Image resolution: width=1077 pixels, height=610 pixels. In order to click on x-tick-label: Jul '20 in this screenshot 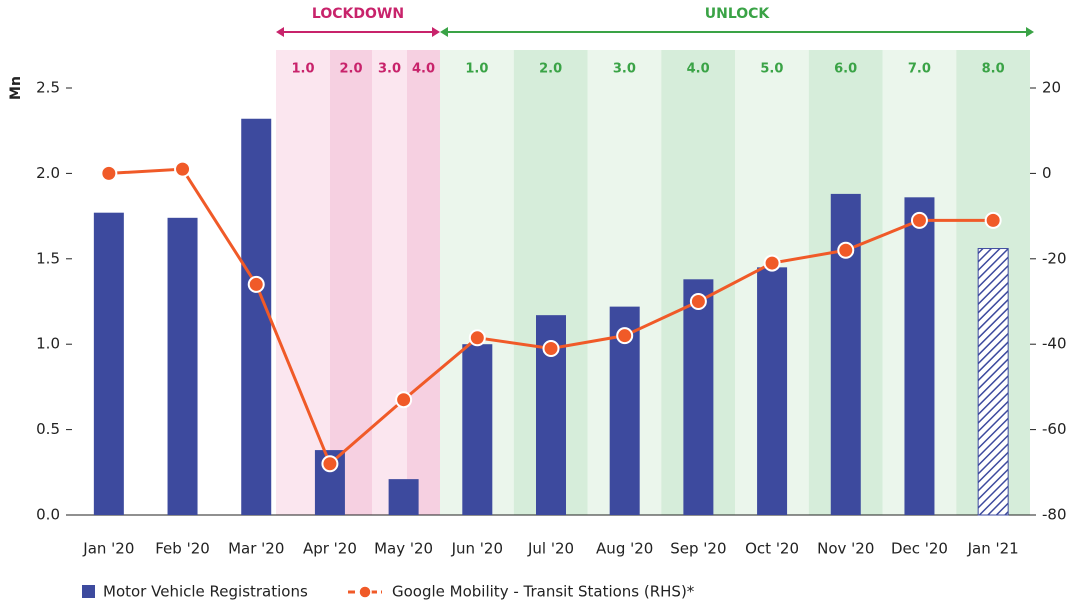, I will do `click(550, 549)`.